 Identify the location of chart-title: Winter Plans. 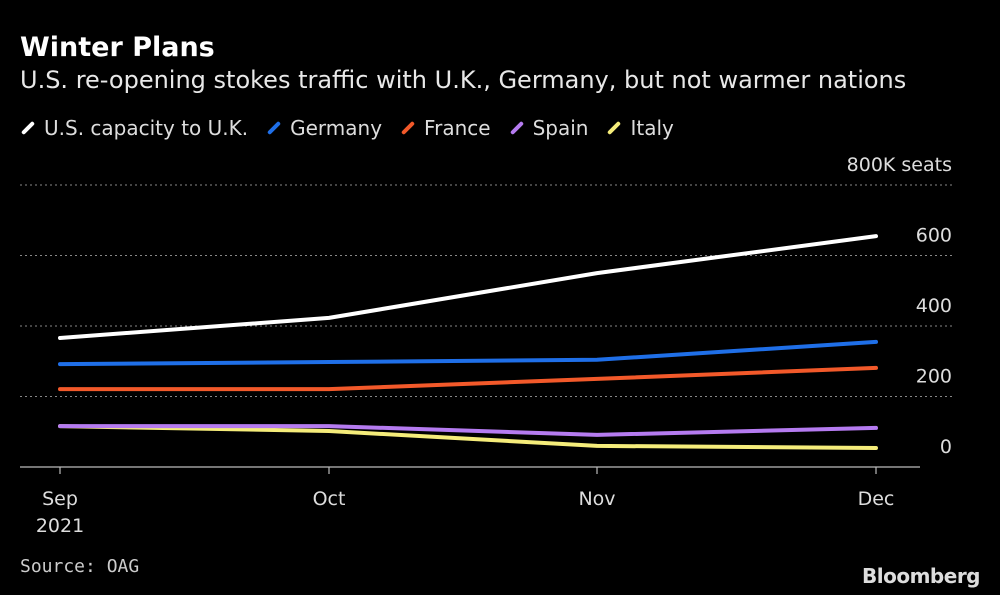
(117, 47).